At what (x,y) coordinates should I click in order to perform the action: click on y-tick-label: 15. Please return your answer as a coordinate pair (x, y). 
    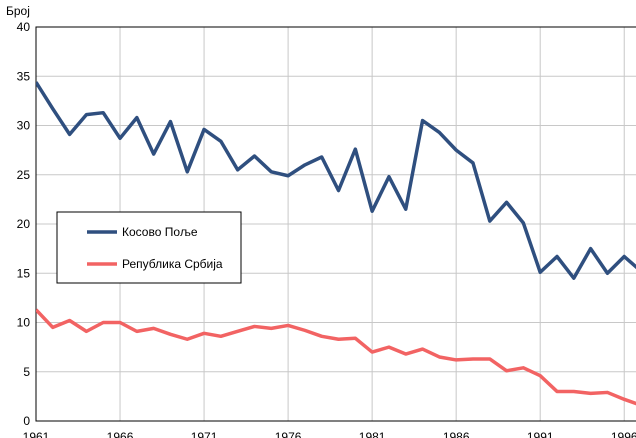
    Looking at the image, I should click on (24, 273).